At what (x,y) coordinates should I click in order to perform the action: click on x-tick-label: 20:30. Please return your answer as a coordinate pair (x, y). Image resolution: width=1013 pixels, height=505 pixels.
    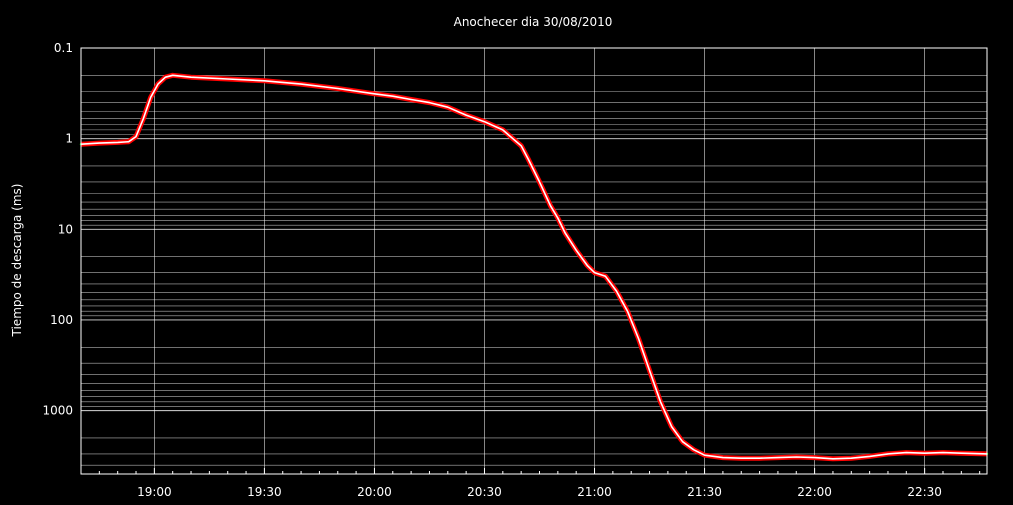
    Looking at the image, I should click on (484, 492).